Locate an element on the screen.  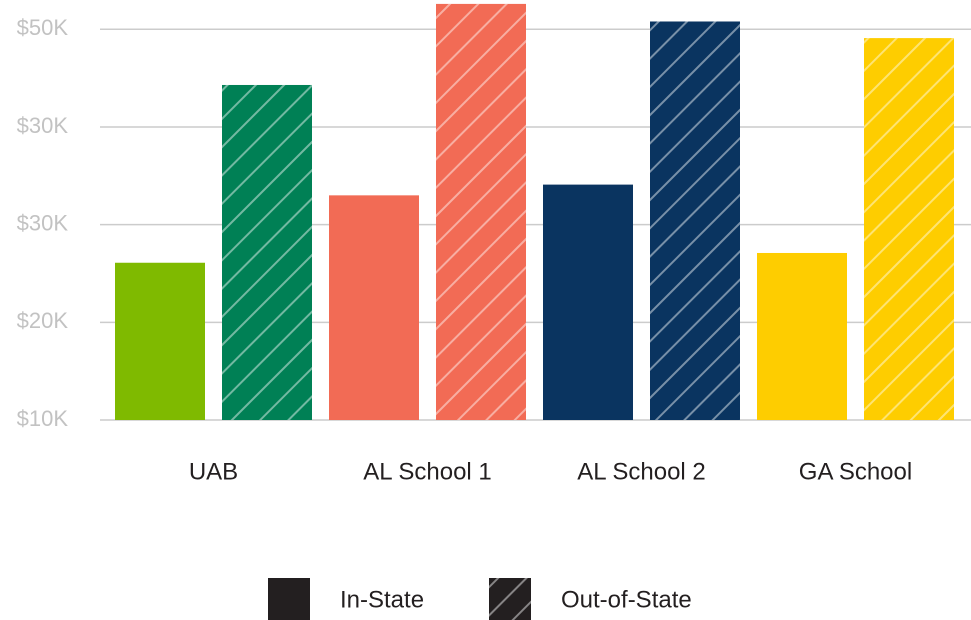
y-tick-label: $10K is located at coordinates (43, 418).